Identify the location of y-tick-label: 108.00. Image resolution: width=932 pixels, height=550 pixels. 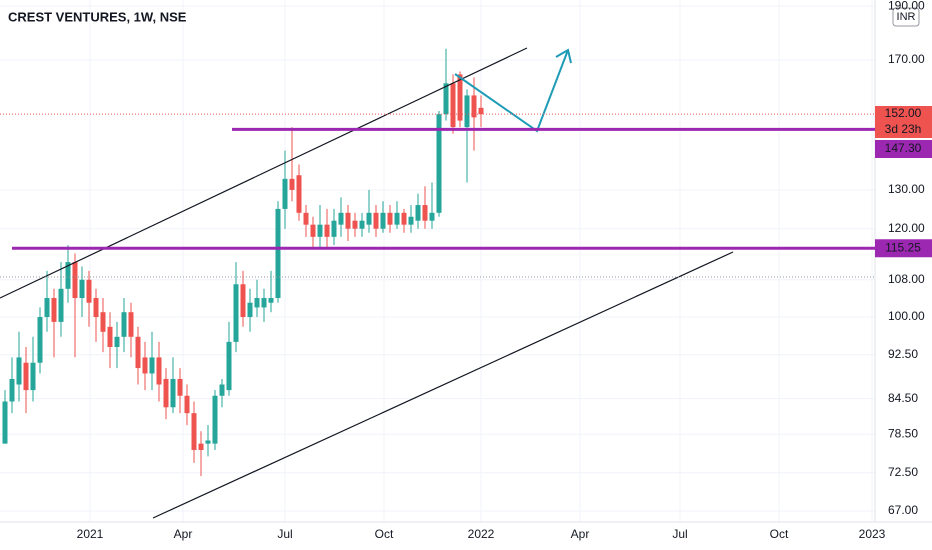
(906, 279).